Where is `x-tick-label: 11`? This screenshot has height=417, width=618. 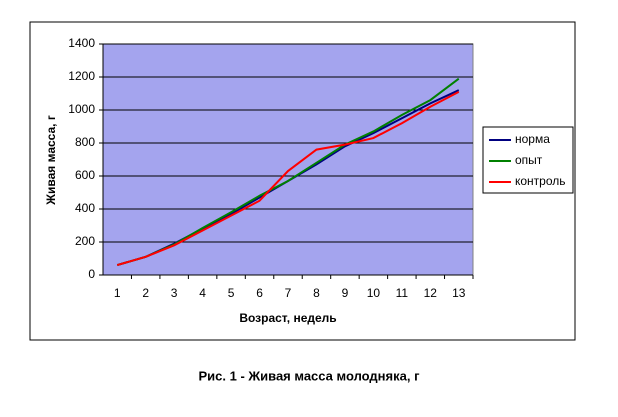 x-tick-label: 11 is located at coordinates (402, 293).